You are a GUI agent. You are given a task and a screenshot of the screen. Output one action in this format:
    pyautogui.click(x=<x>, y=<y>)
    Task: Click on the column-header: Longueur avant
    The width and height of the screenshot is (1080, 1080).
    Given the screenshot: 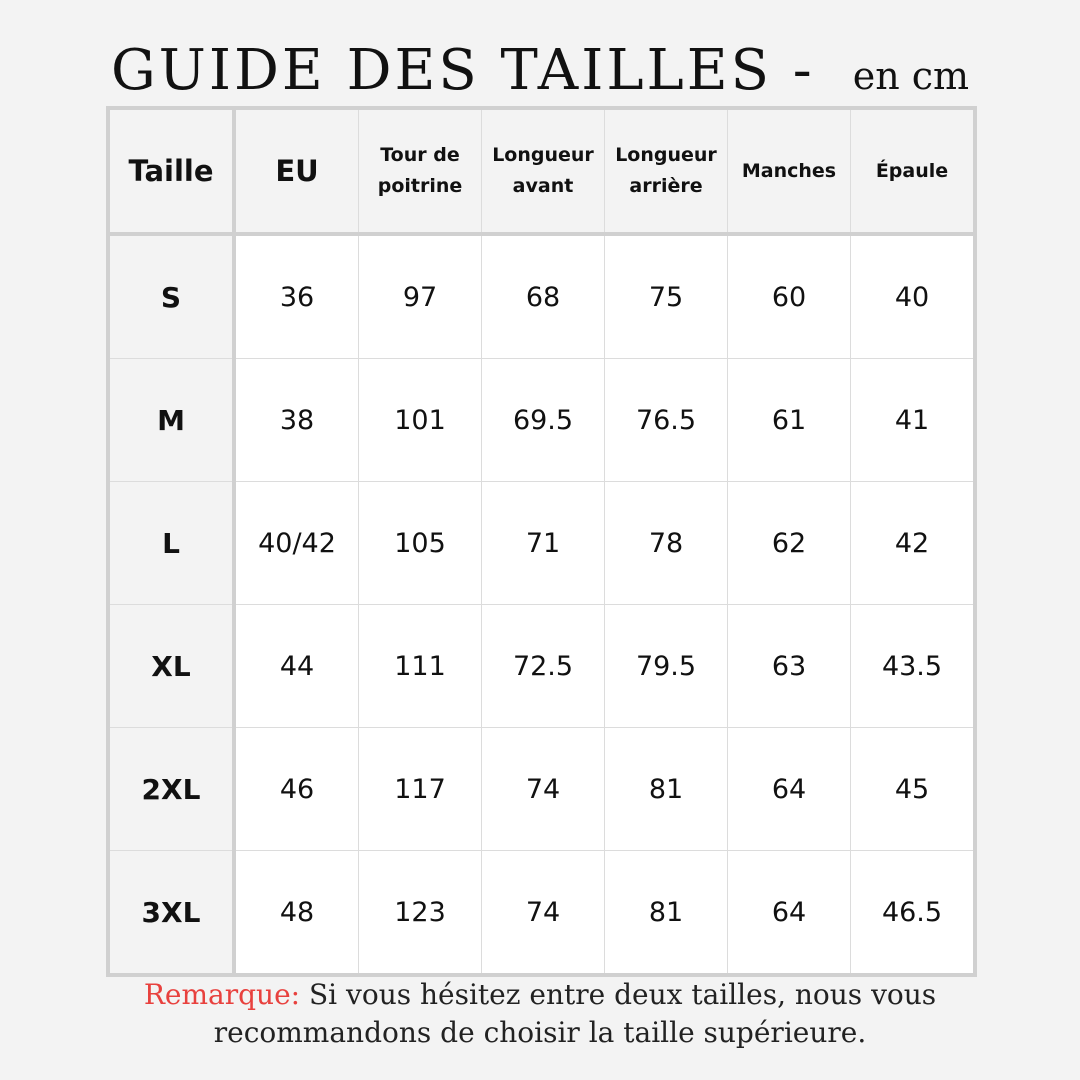 What is the action you would take?
    pyautogui.click(x=543, y=171)
    